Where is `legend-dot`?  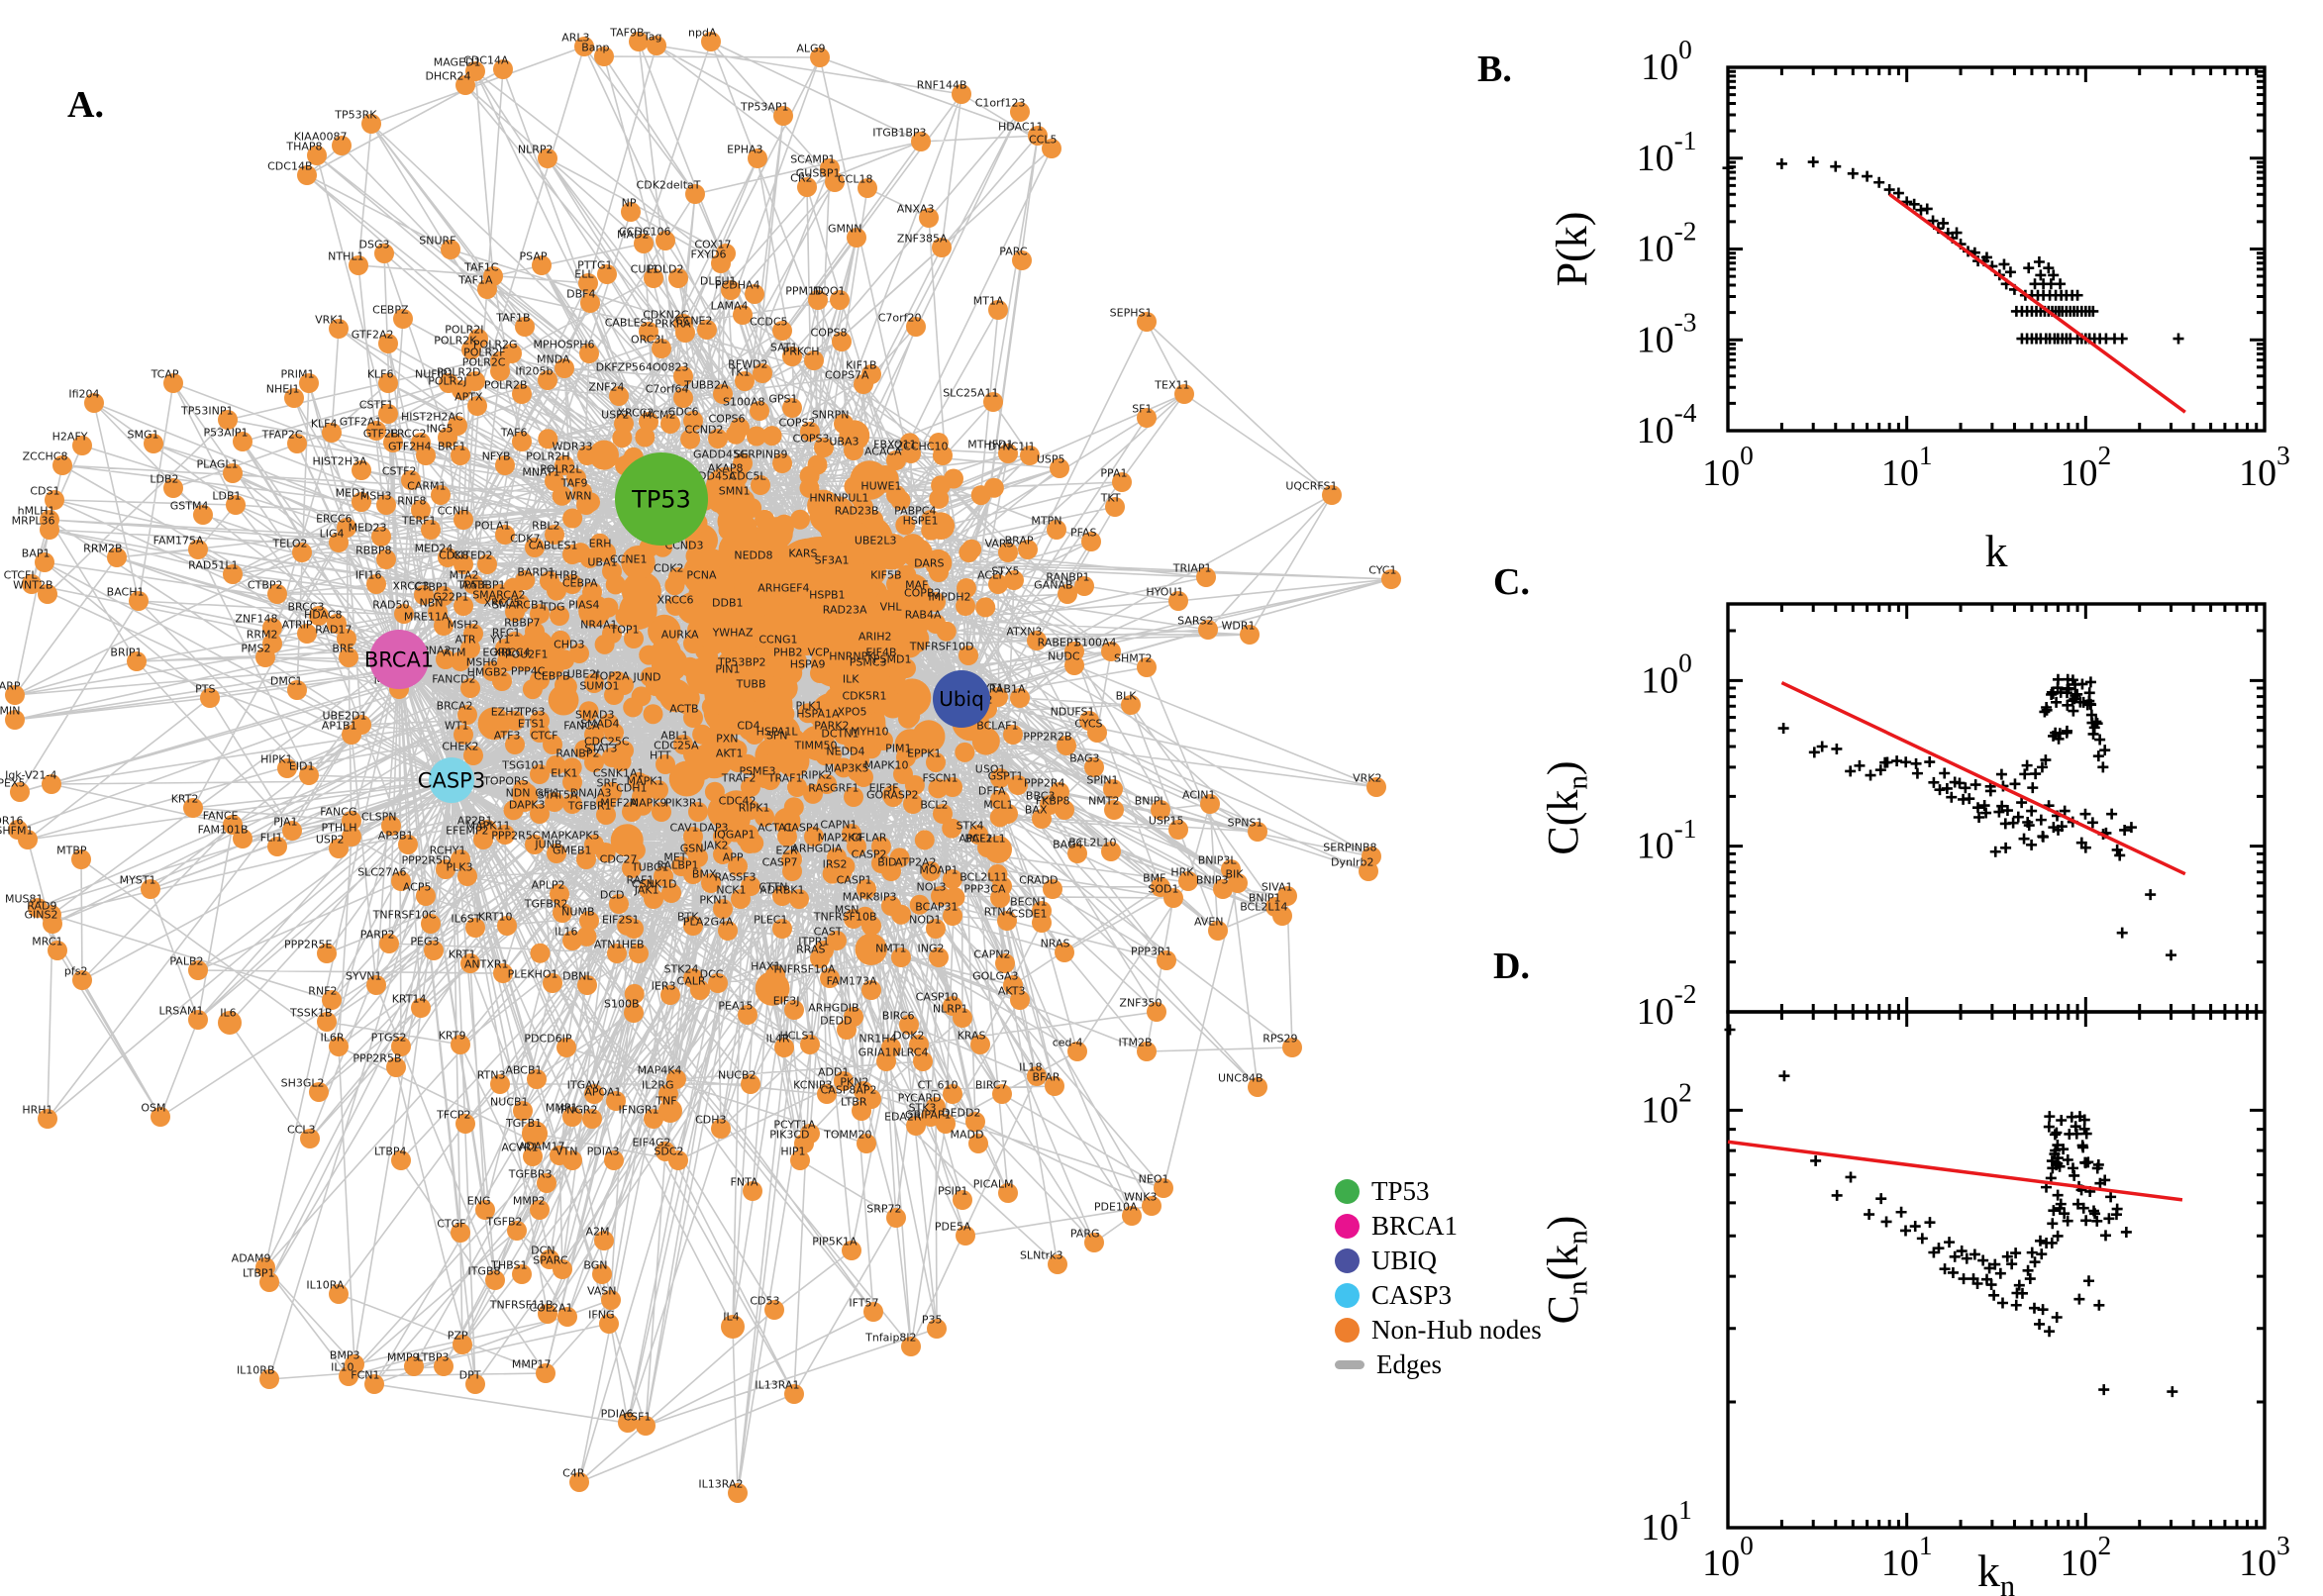 legend-dot is located at coordinates (1347, 1226).